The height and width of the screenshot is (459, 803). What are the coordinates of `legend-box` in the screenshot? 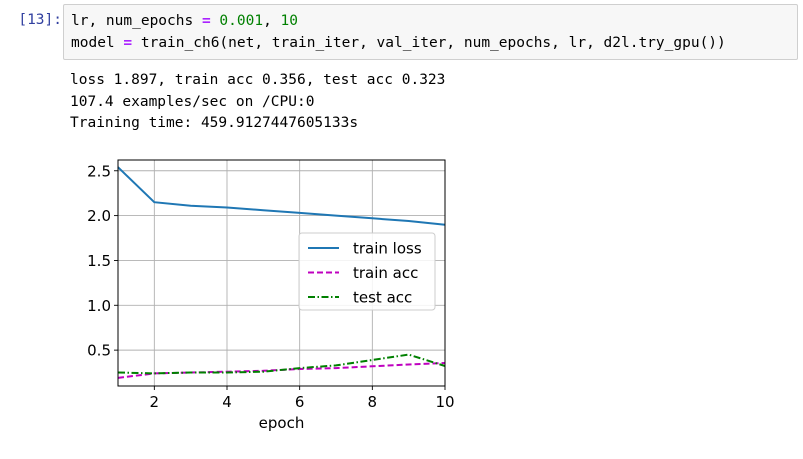 It's located at (367, 271).